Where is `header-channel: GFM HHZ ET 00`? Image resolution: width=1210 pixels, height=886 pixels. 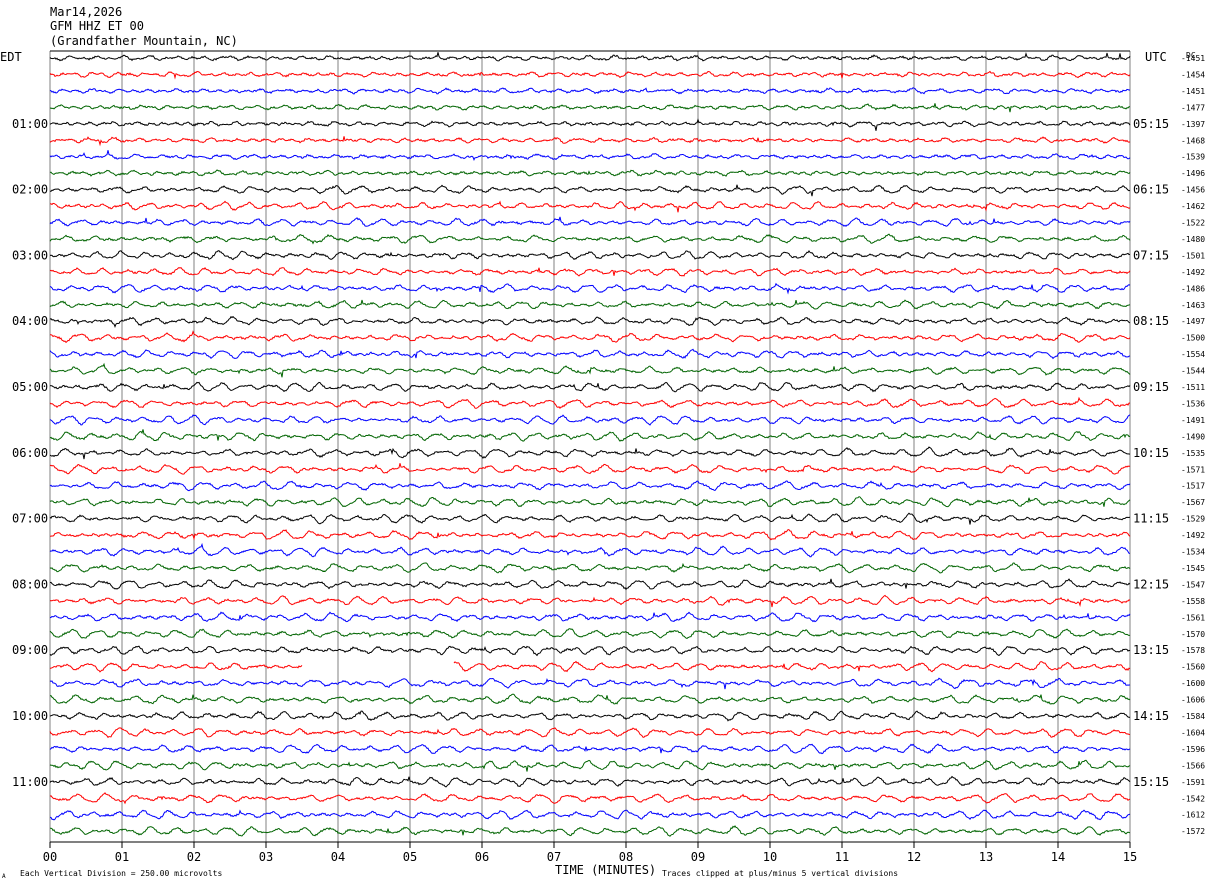 header-channel: GFM HHZ ET 00 is located at coordinates (97, 26).